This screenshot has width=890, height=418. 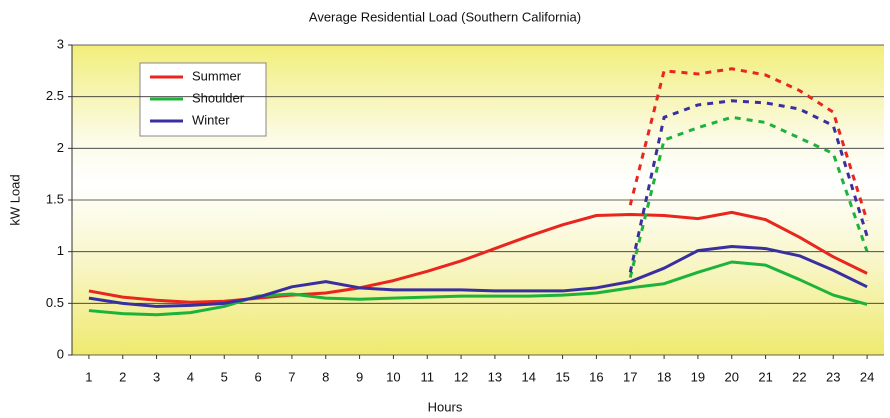 What do you see at coordinates (359, 376) in the screenshot?
I see `x-tick-label: 9` at bounding box center [359, 376].